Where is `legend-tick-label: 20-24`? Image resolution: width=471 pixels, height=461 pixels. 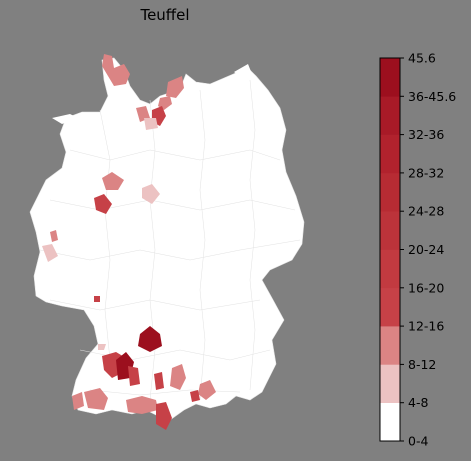
legend-tick-label: 20-24 is located at coordinates (426, 249).